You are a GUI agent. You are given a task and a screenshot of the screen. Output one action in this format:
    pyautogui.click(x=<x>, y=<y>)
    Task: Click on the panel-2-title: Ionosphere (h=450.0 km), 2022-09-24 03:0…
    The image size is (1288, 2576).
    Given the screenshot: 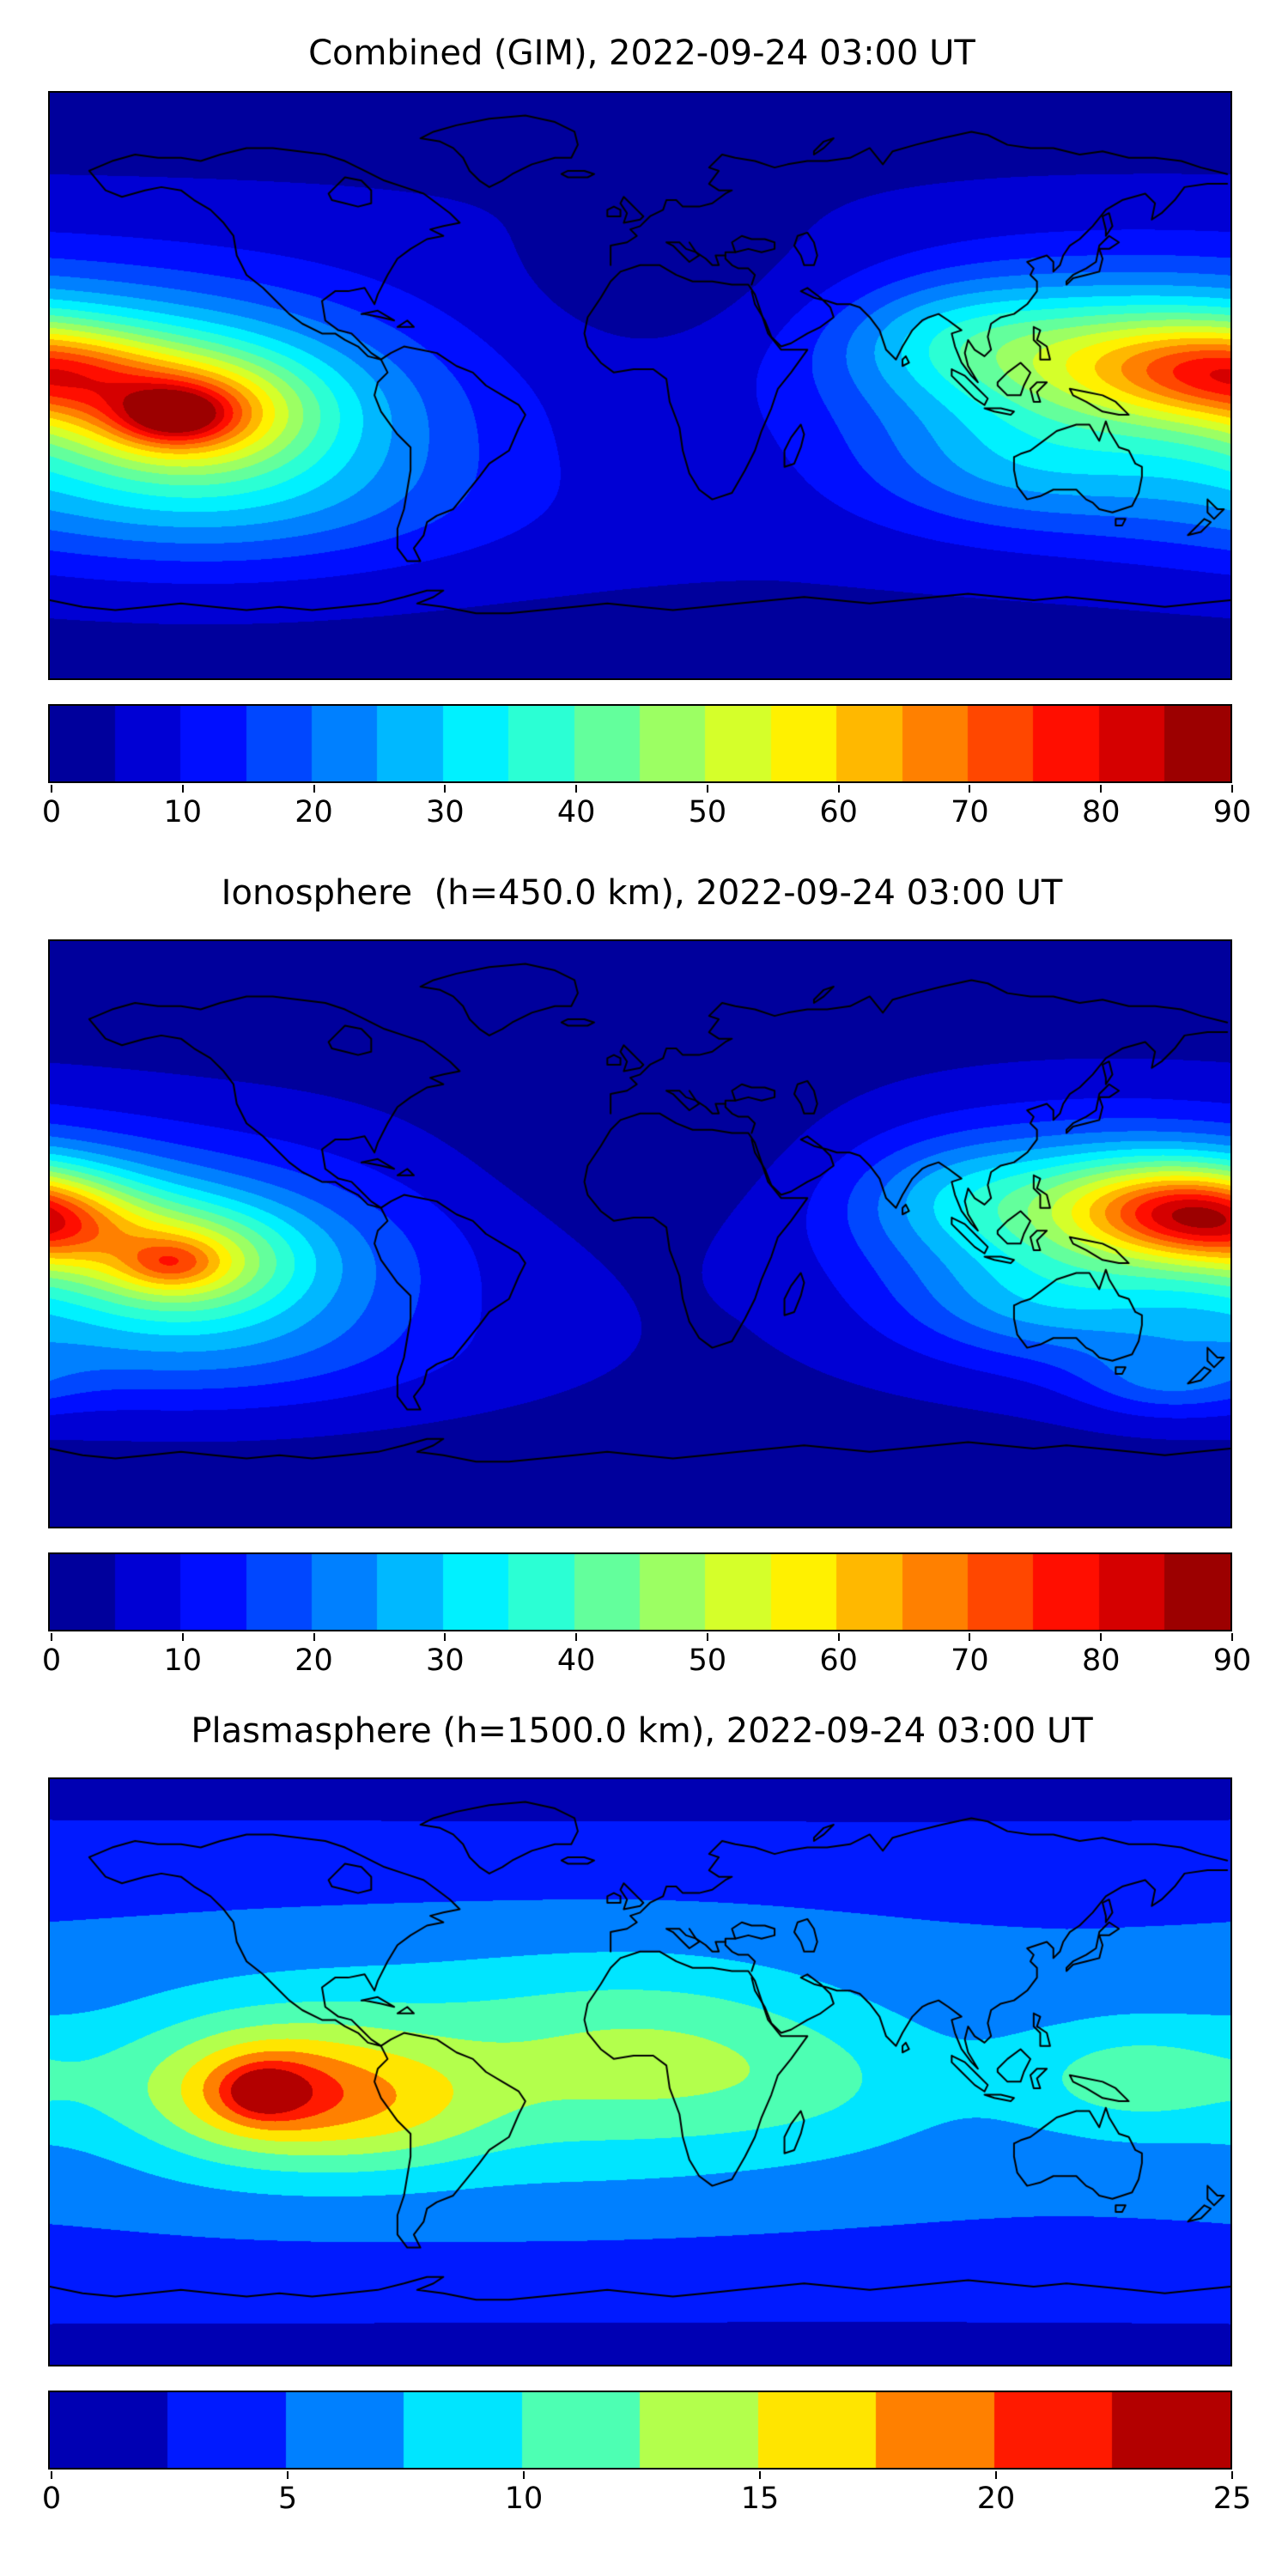 What is the action you would take?
    pyautogui.click(x=642, y=893)
    